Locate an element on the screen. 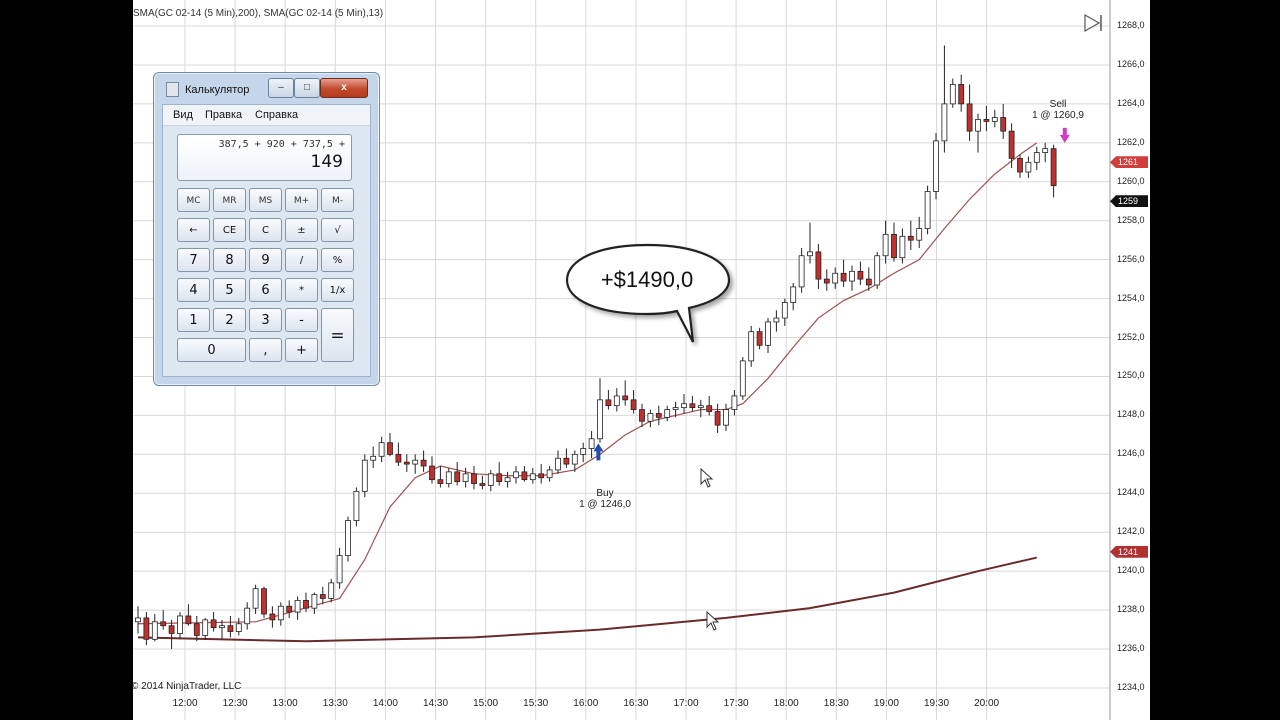 This screenshot has height=720, width=1280. current-price-tag: 1259 is located at coordinates (1129, 201).